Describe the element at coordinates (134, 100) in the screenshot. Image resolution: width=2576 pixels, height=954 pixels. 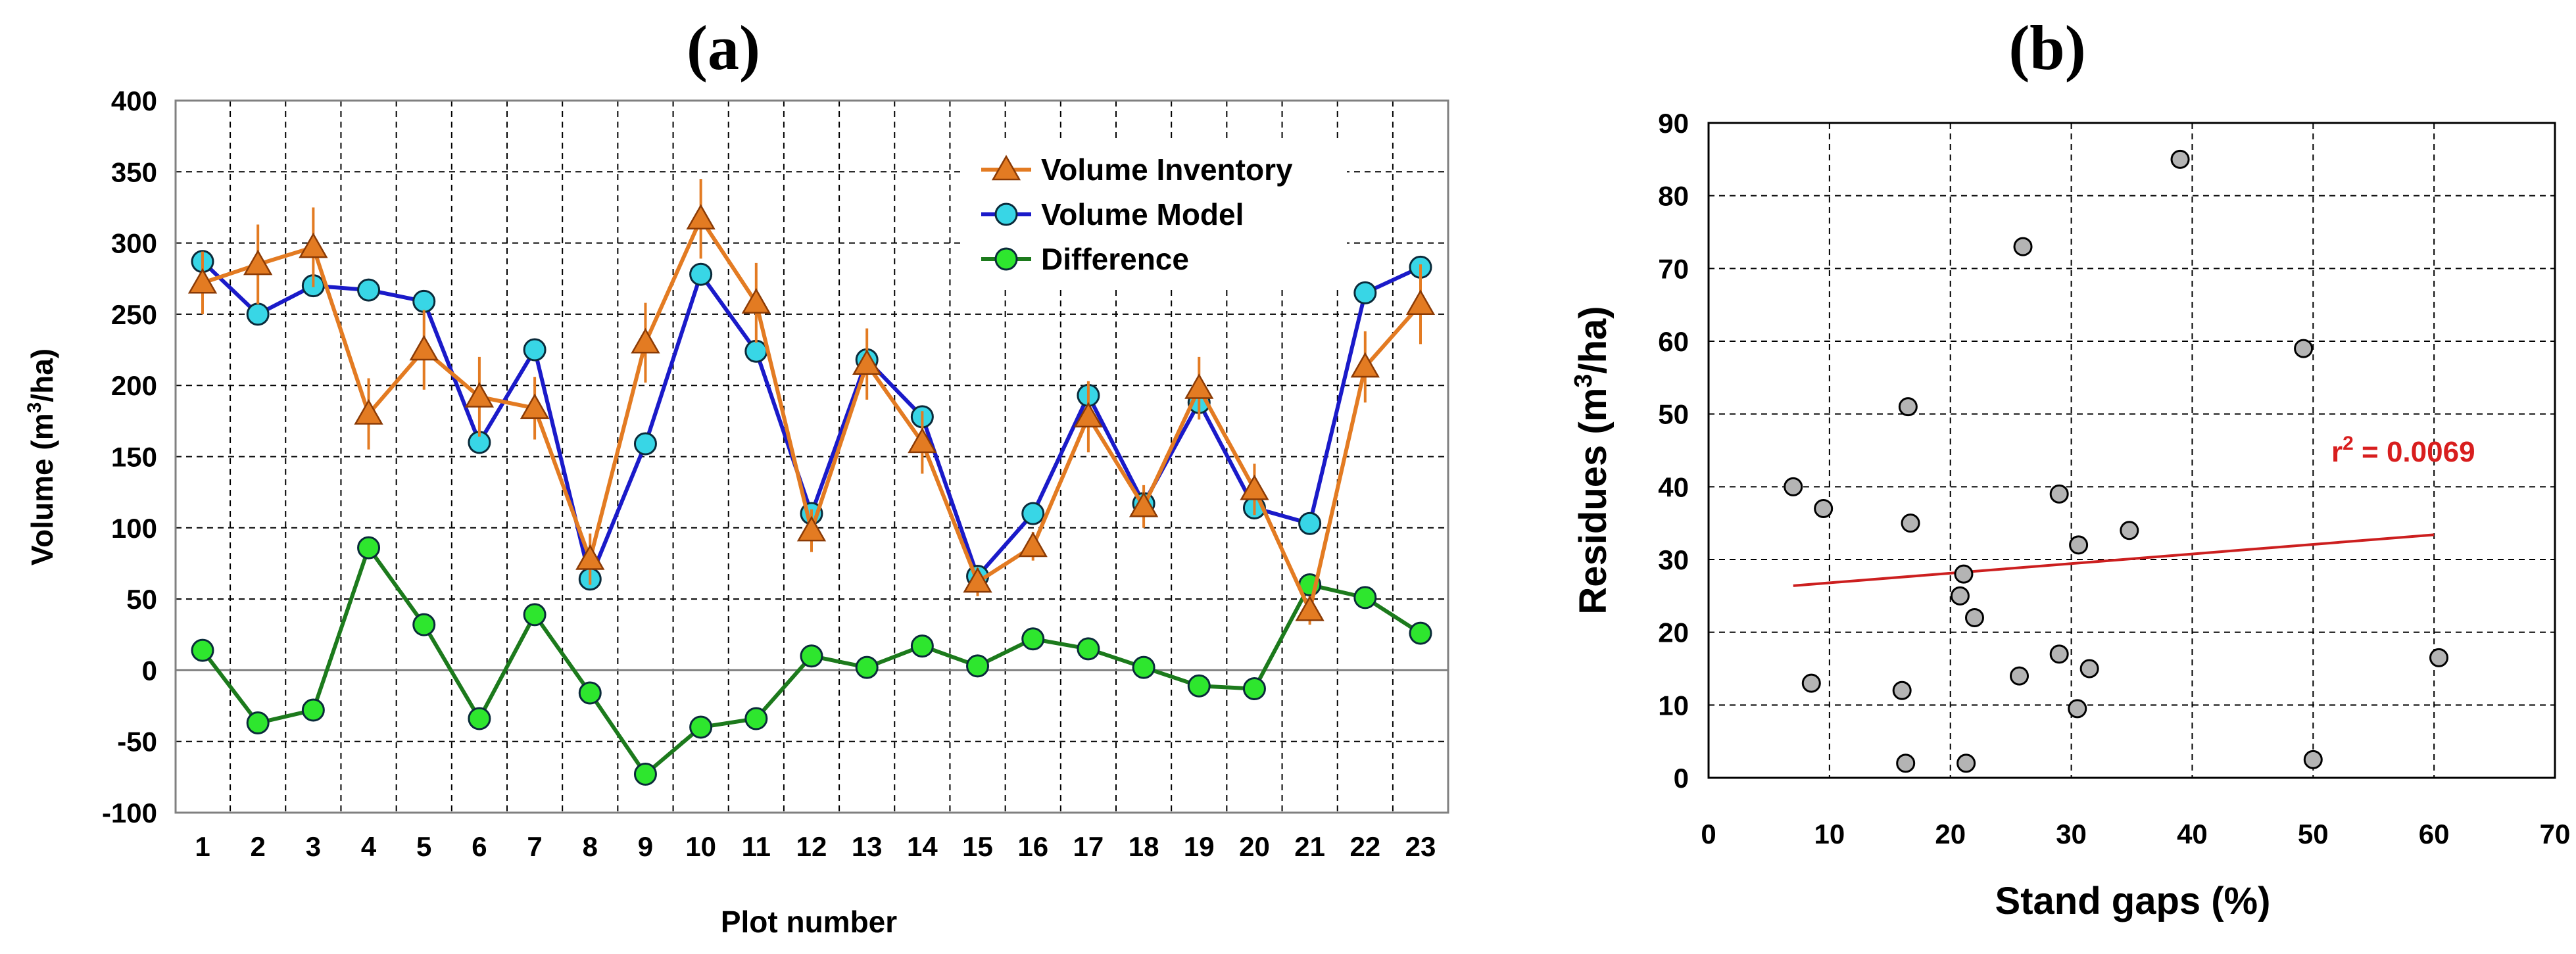
I see `y-tick-label: 400` at that location.